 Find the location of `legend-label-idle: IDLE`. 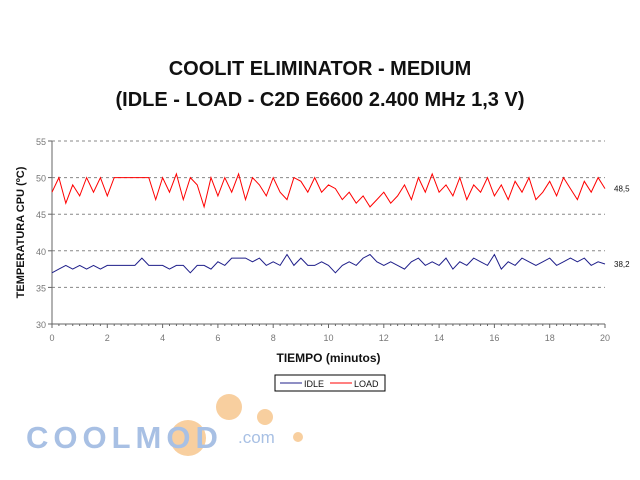

legend-label-idle: IDLE is located at coordinates (314, 384).